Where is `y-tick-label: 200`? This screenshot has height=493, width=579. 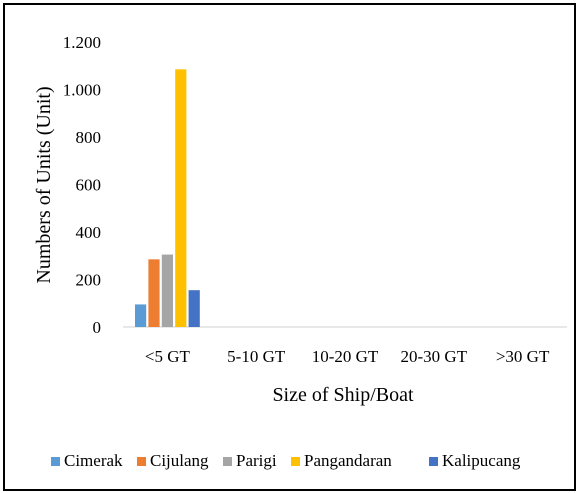 y-tick-label: 200 is located at coordinates (89, 280).